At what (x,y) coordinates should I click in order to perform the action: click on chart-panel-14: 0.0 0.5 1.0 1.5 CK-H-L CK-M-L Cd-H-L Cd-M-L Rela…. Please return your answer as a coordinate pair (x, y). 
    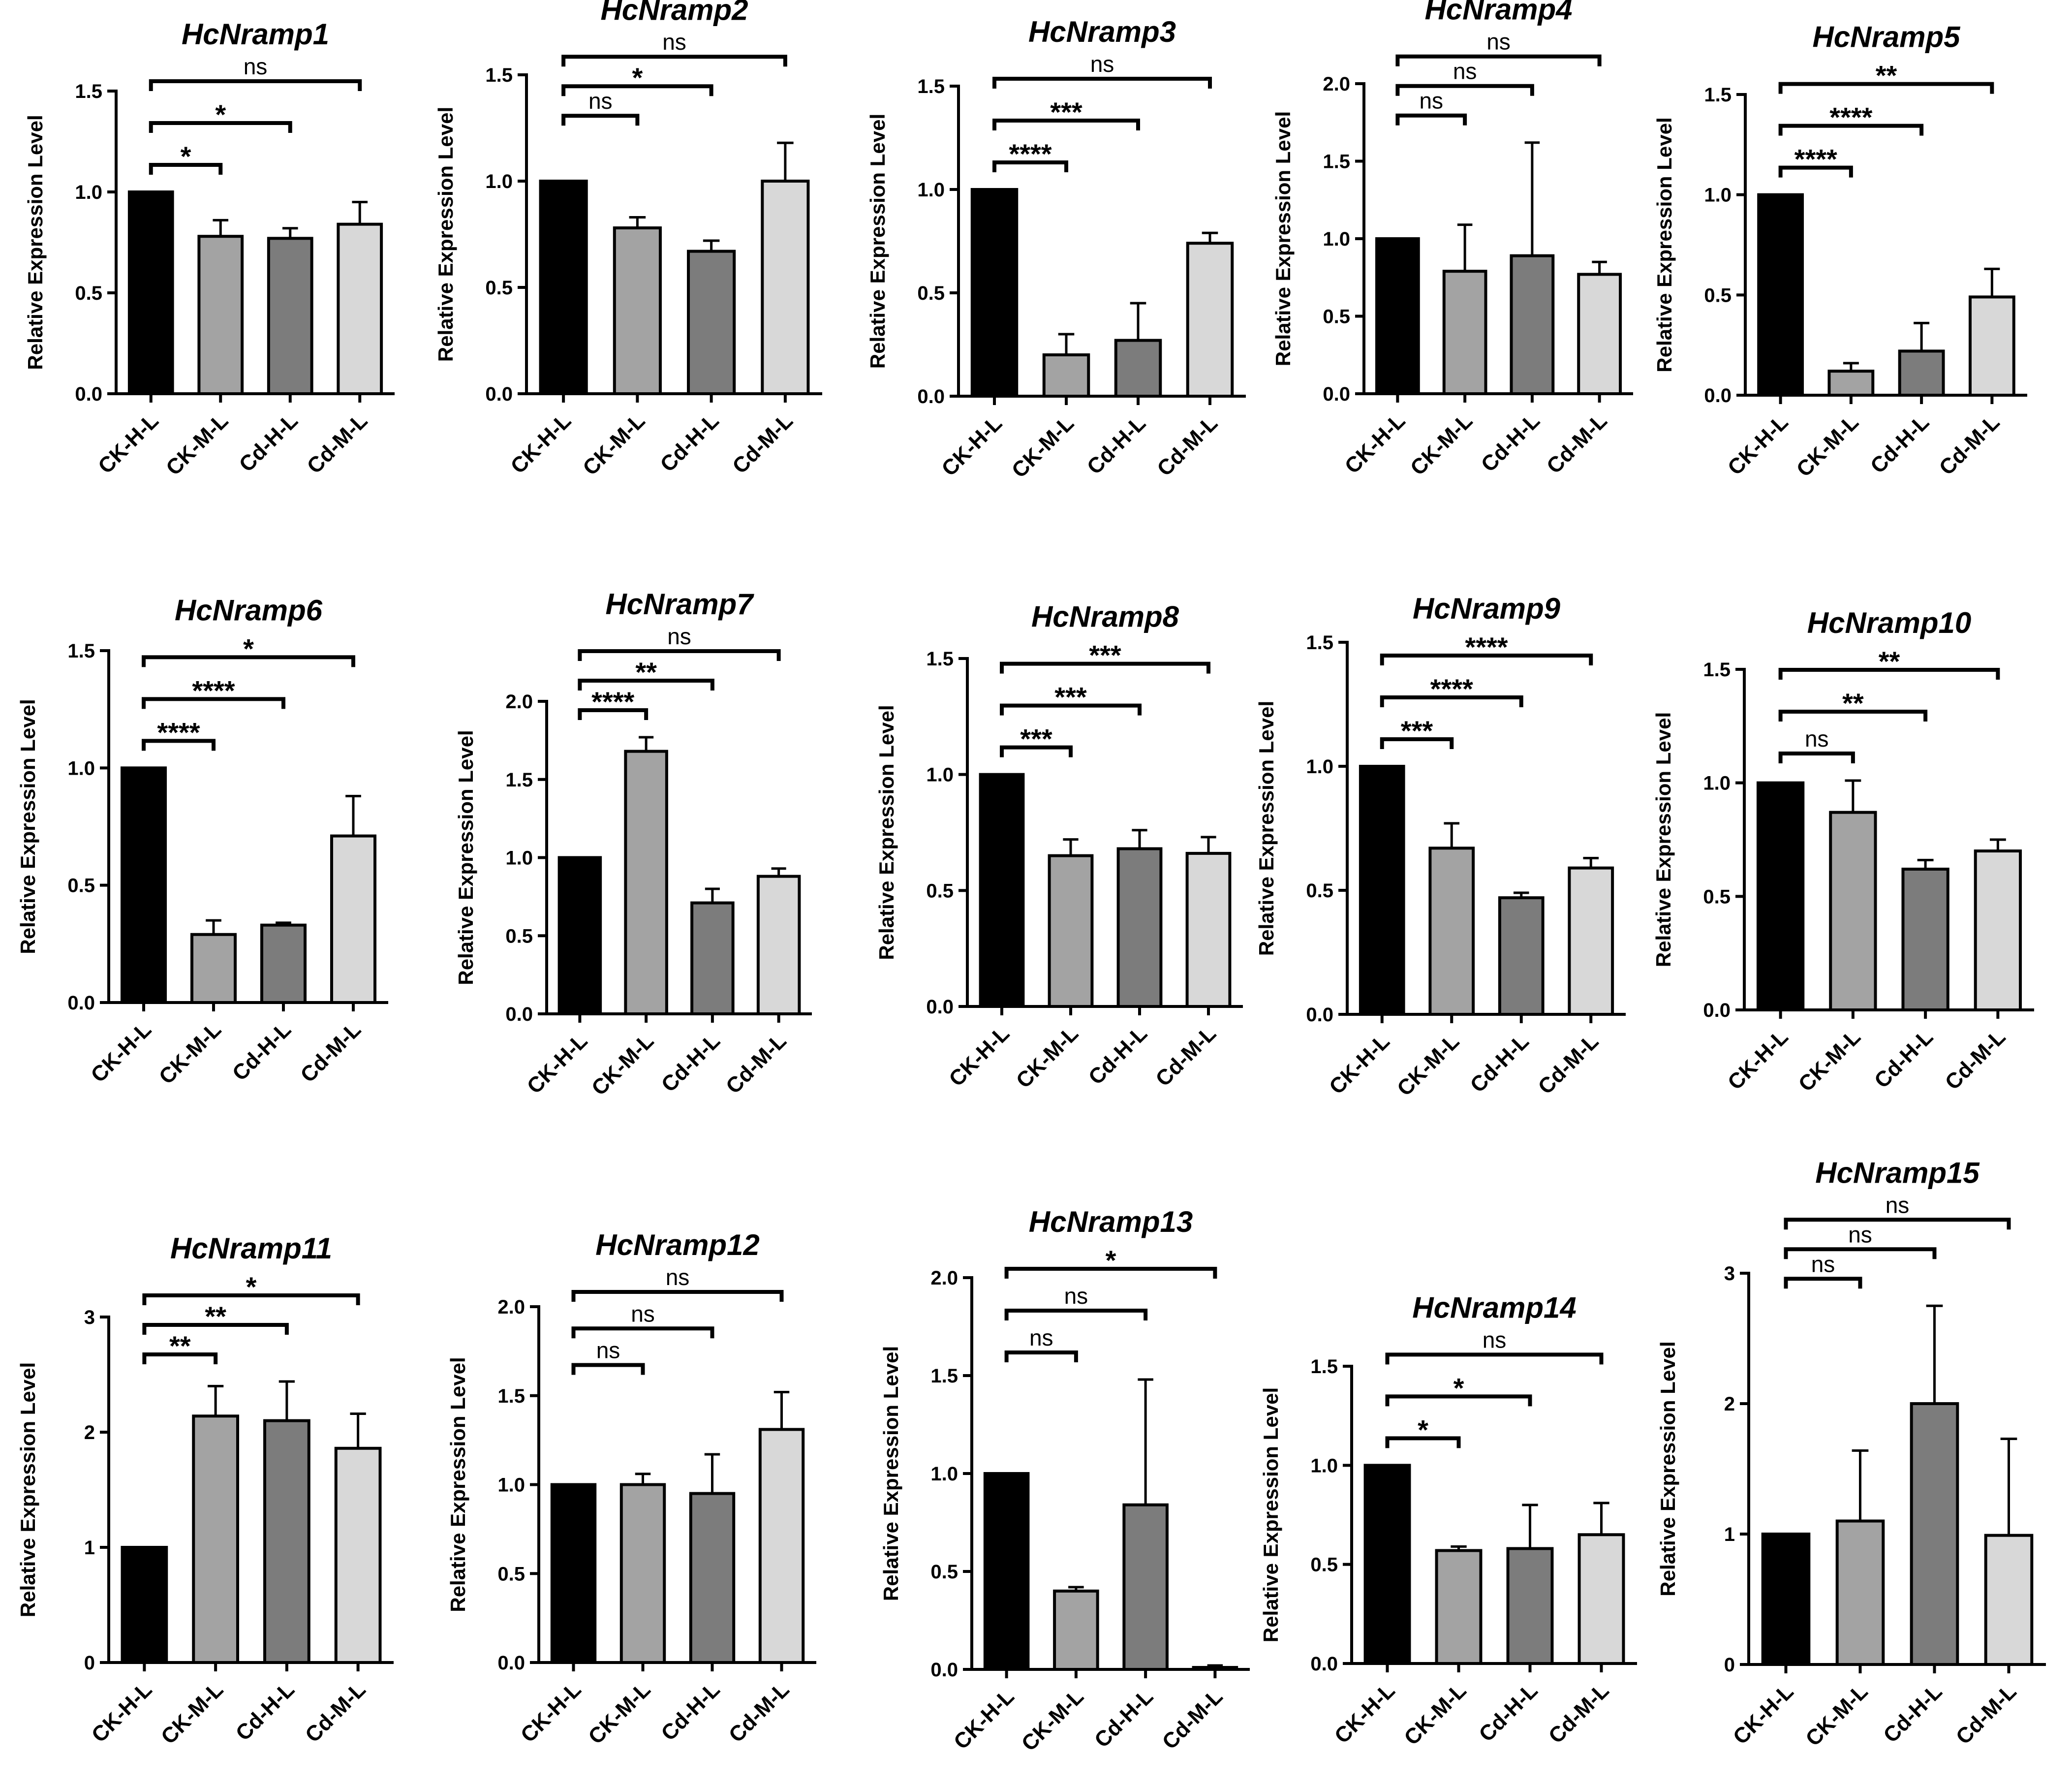
    Looking at the image, I should click on (1448, 1520).